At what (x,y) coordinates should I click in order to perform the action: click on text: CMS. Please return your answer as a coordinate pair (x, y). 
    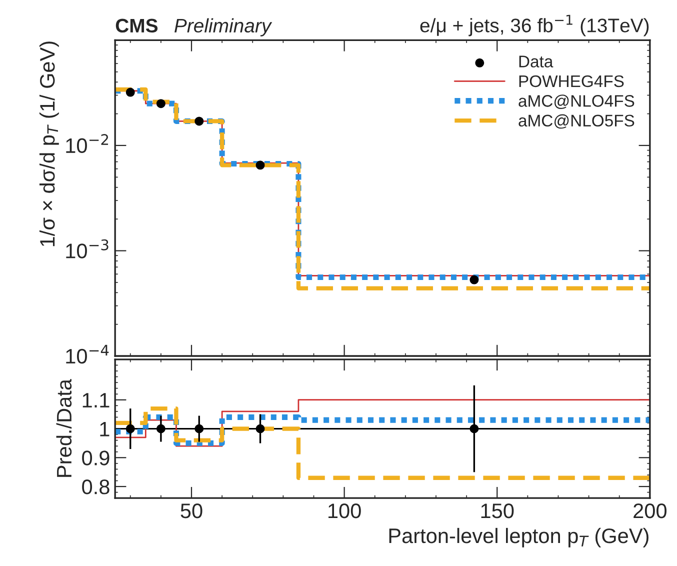
    Looking at the image, I should click on (137, 25).